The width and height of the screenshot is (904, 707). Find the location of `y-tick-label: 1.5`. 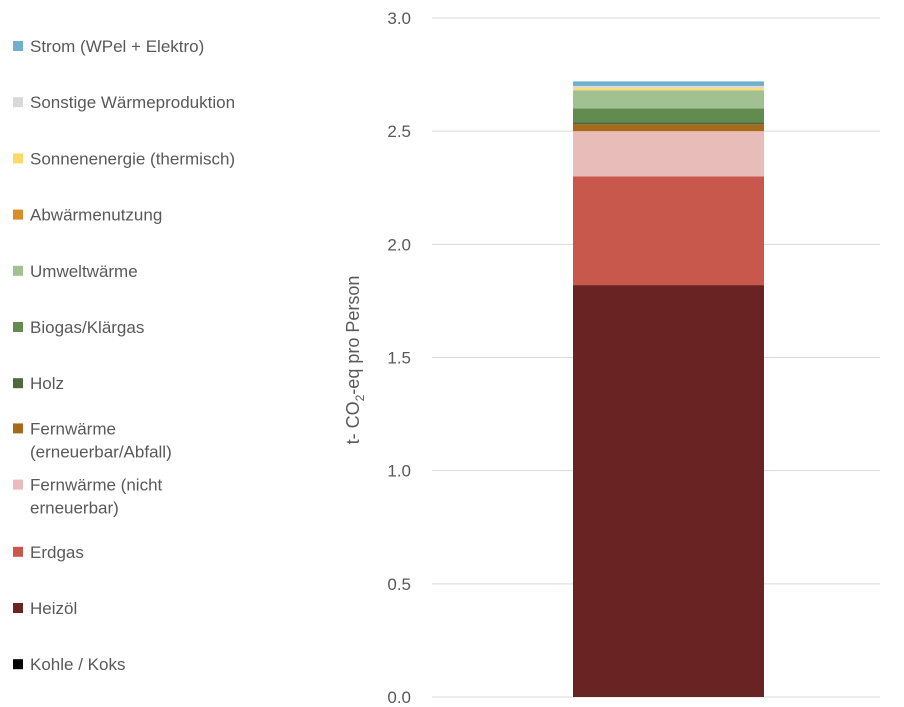

y-tick-label: 1.5 is located at coordinates (399, 358).